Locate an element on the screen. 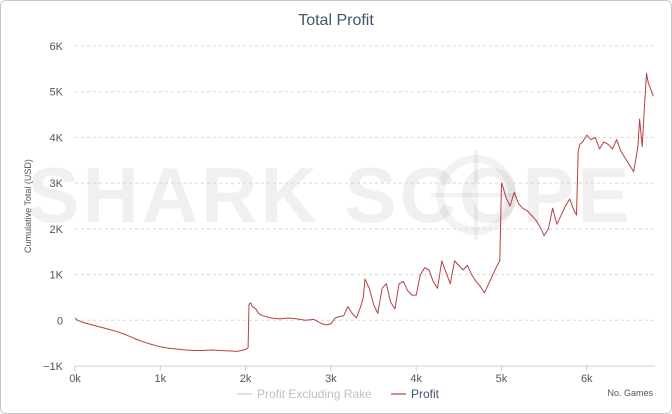 The image size is (672, 414). legend-item-profit: Profit is located at coordinates (415, 394).